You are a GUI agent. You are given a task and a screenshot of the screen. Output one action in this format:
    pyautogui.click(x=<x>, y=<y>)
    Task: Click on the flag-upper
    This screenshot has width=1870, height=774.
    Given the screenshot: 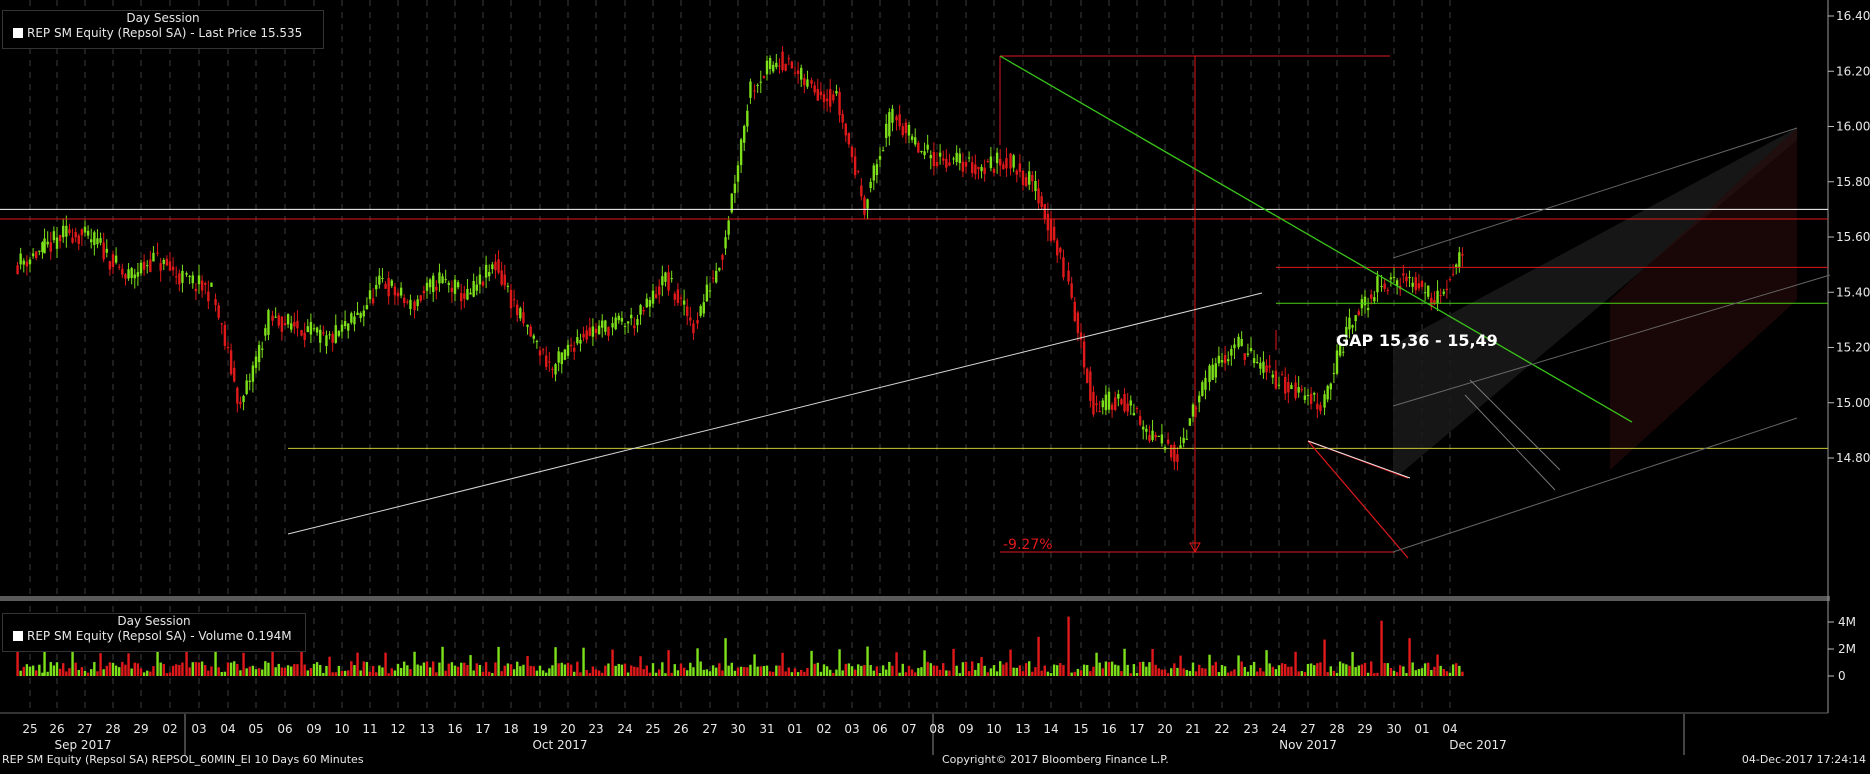 What is the action you would take?
    pyautogui.click(x=1515, y=425)
    